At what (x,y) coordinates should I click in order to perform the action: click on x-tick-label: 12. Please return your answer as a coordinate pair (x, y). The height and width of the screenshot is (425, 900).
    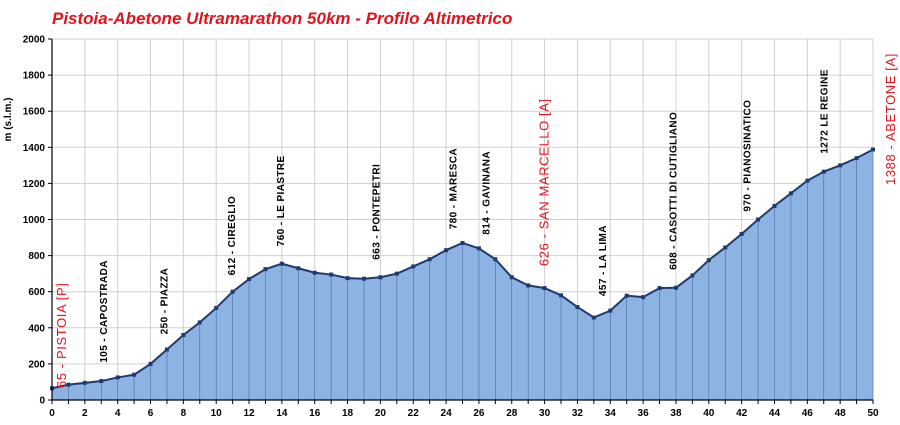
    Looking at the image, I should click on (249, 413).